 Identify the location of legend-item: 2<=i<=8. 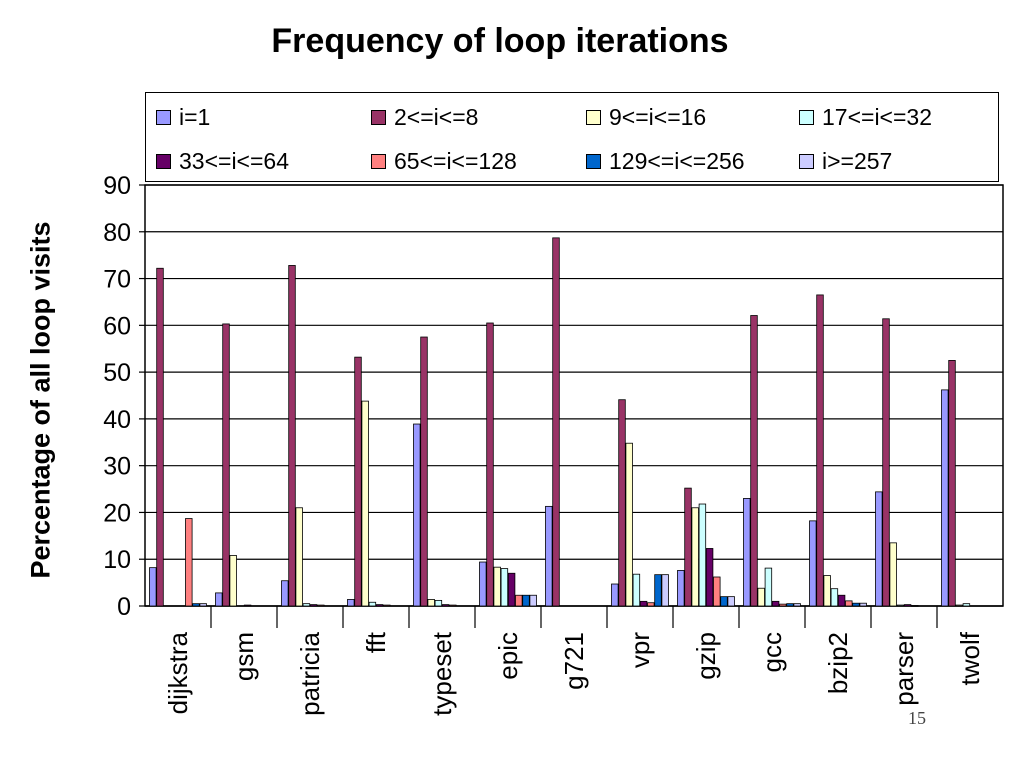
(424, 117).